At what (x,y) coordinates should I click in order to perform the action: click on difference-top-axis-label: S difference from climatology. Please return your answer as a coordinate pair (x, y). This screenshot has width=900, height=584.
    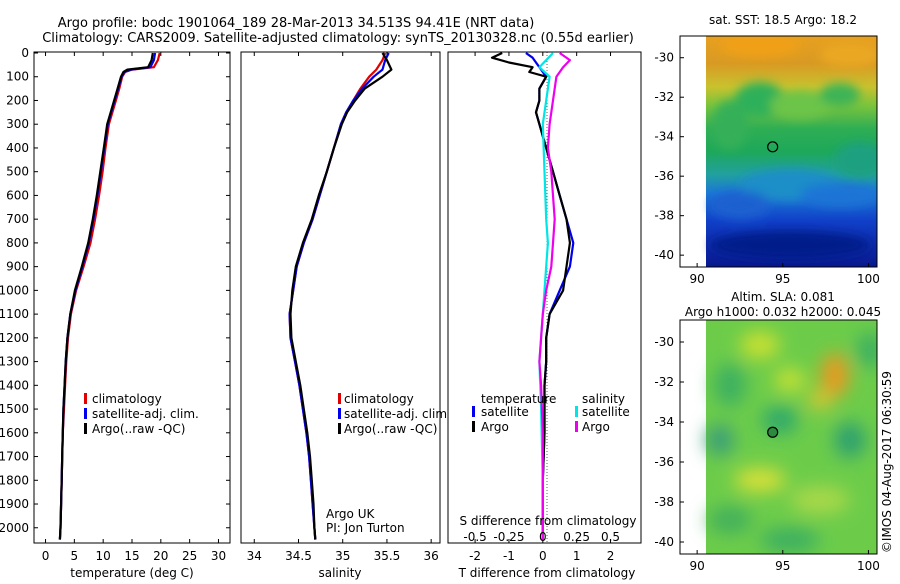
    Looking at the image, I should click on (548, 521).